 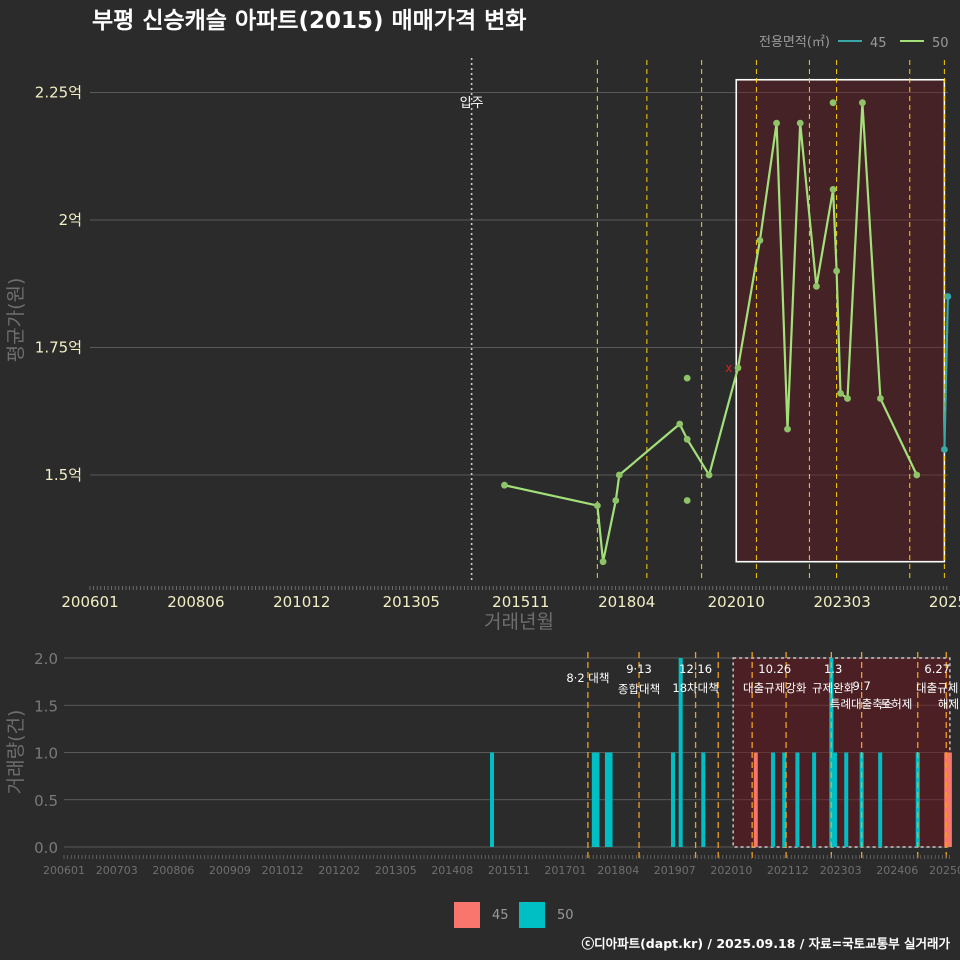 What do you see at coordinates (944, 870) in the screenshot?
I see `bottom-xtick-label: 202508` at bounding box center [944, 870].